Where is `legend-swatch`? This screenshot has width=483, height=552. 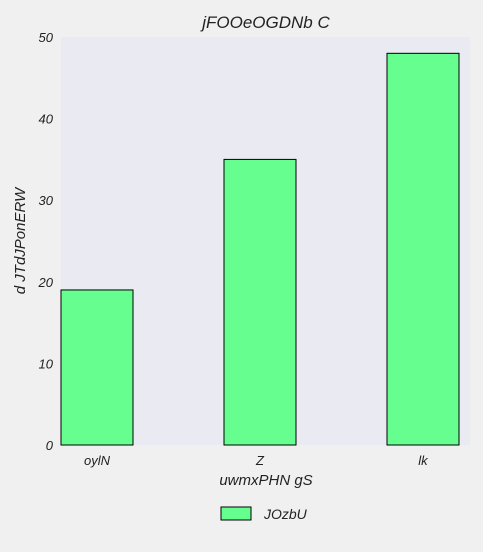
legend-swatch is located at coordinates (236, 513).